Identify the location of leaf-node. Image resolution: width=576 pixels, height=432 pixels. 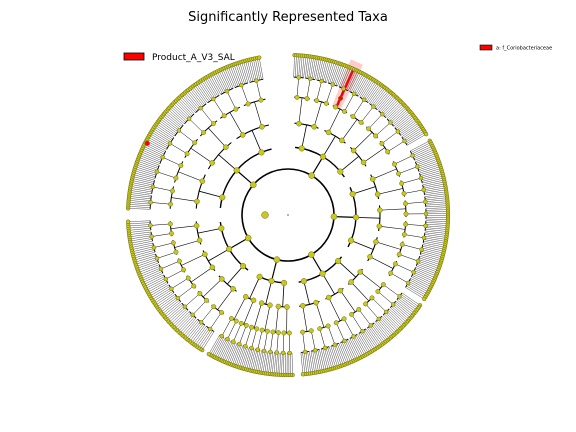
(128, 221).